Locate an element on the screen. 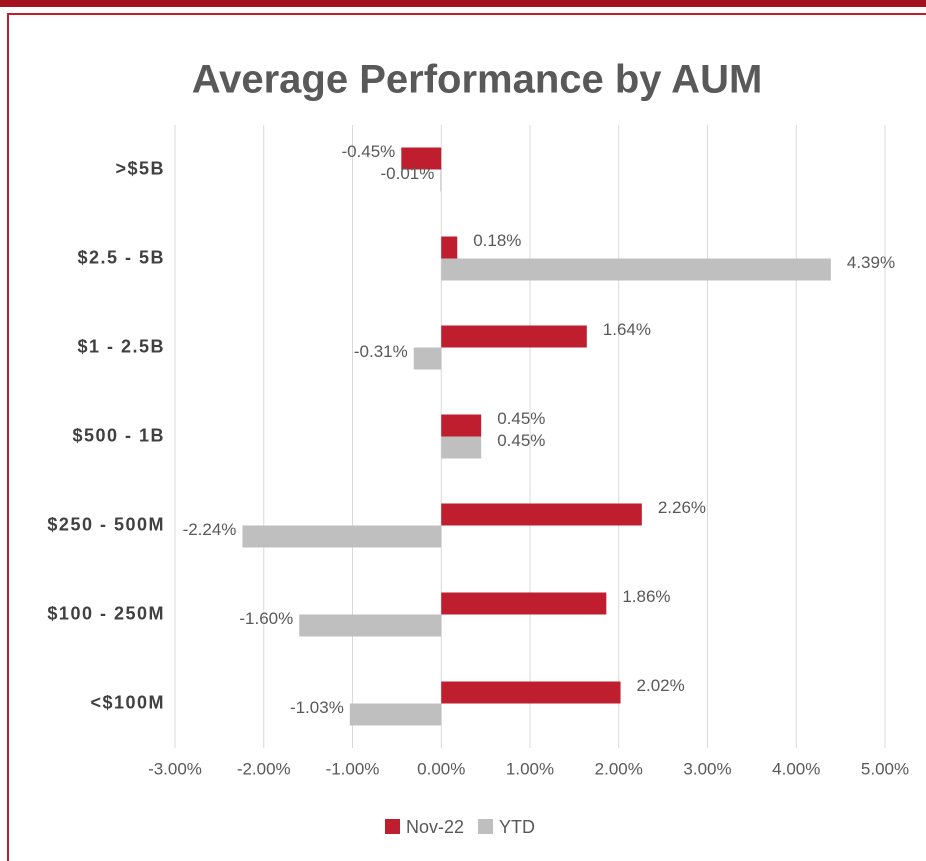 This screenshot has width=926, height=861. legend-label: Nov-22 is located at coordinates (435, 827).